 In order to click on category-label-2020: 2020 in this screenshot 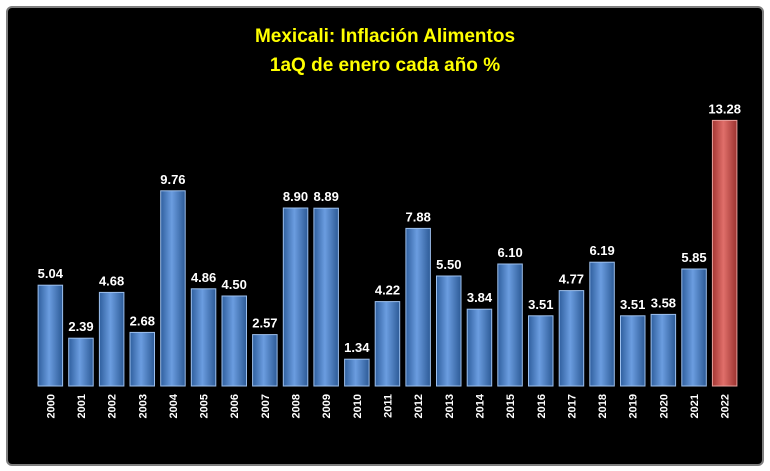, I will do `click(664, 406)`.